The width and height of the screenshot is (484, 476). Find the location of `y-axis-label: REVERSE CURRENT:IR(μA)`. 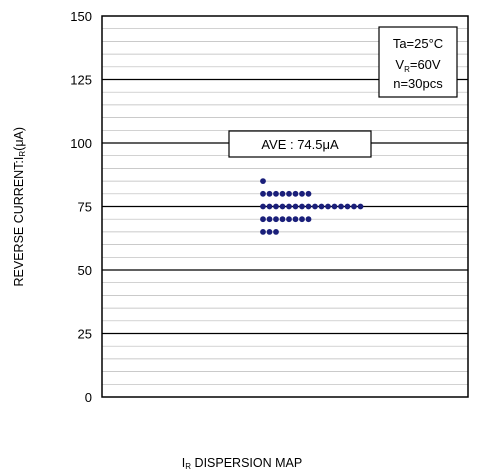

y-axis-label: REVERSE CURRENT:IR(μA) is located at coordinates (19, 206).